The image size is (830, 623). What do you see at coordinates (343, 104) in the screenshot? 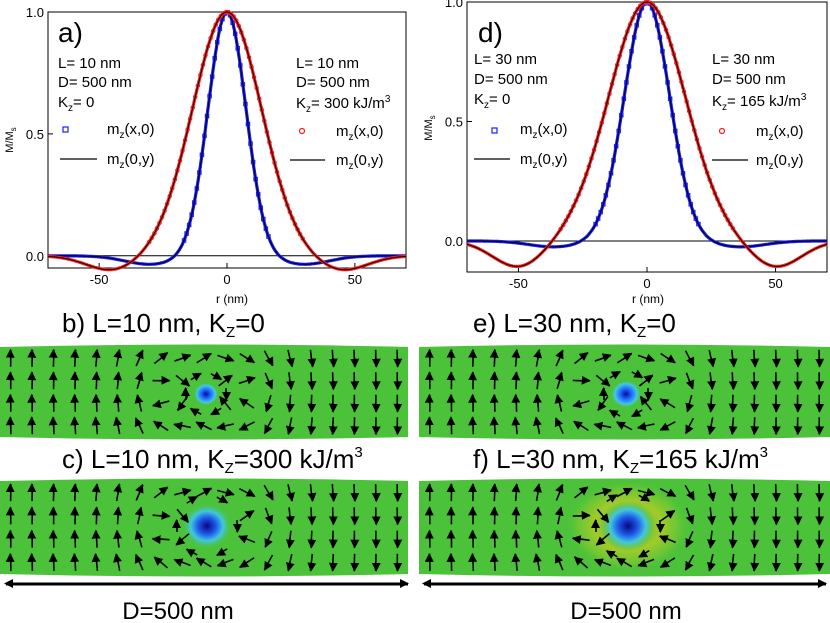
I see `param-right-K: Kz= 300 kJ/m3` at bounding box center [343, 104].